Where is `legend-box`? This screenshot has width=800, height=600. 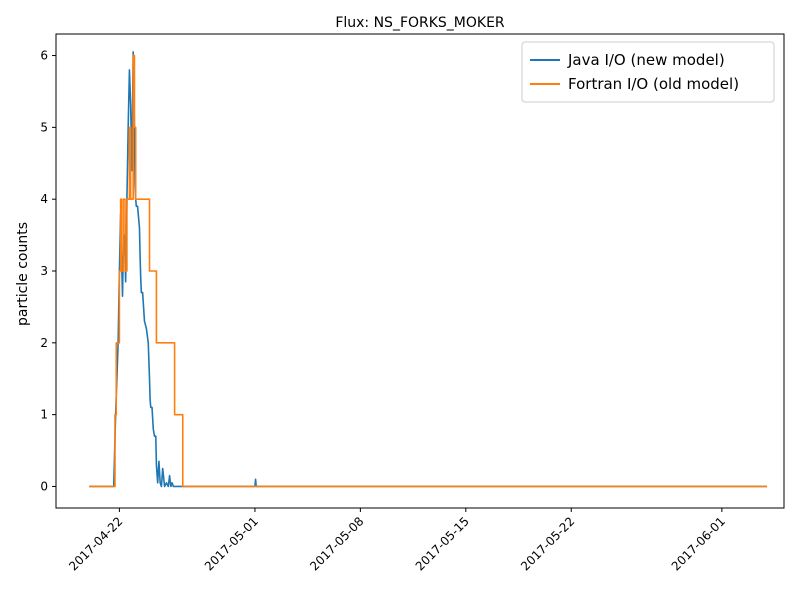
legend-box is located at coordinates (648, 72).